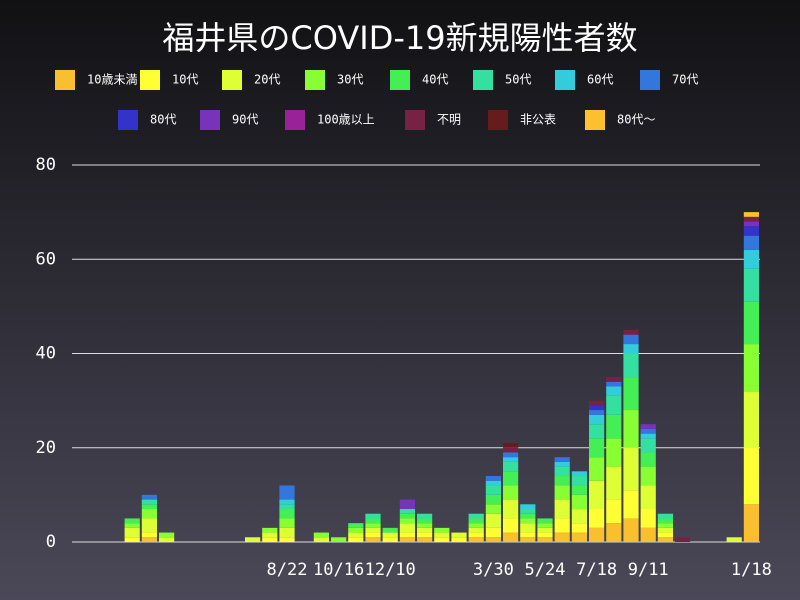 This screenshot has height=600, width=800. What do you see at coordinates (751, 570) in the screenshot?
I see `x-tick-label: 1/18` at bounding box center [751, 570].